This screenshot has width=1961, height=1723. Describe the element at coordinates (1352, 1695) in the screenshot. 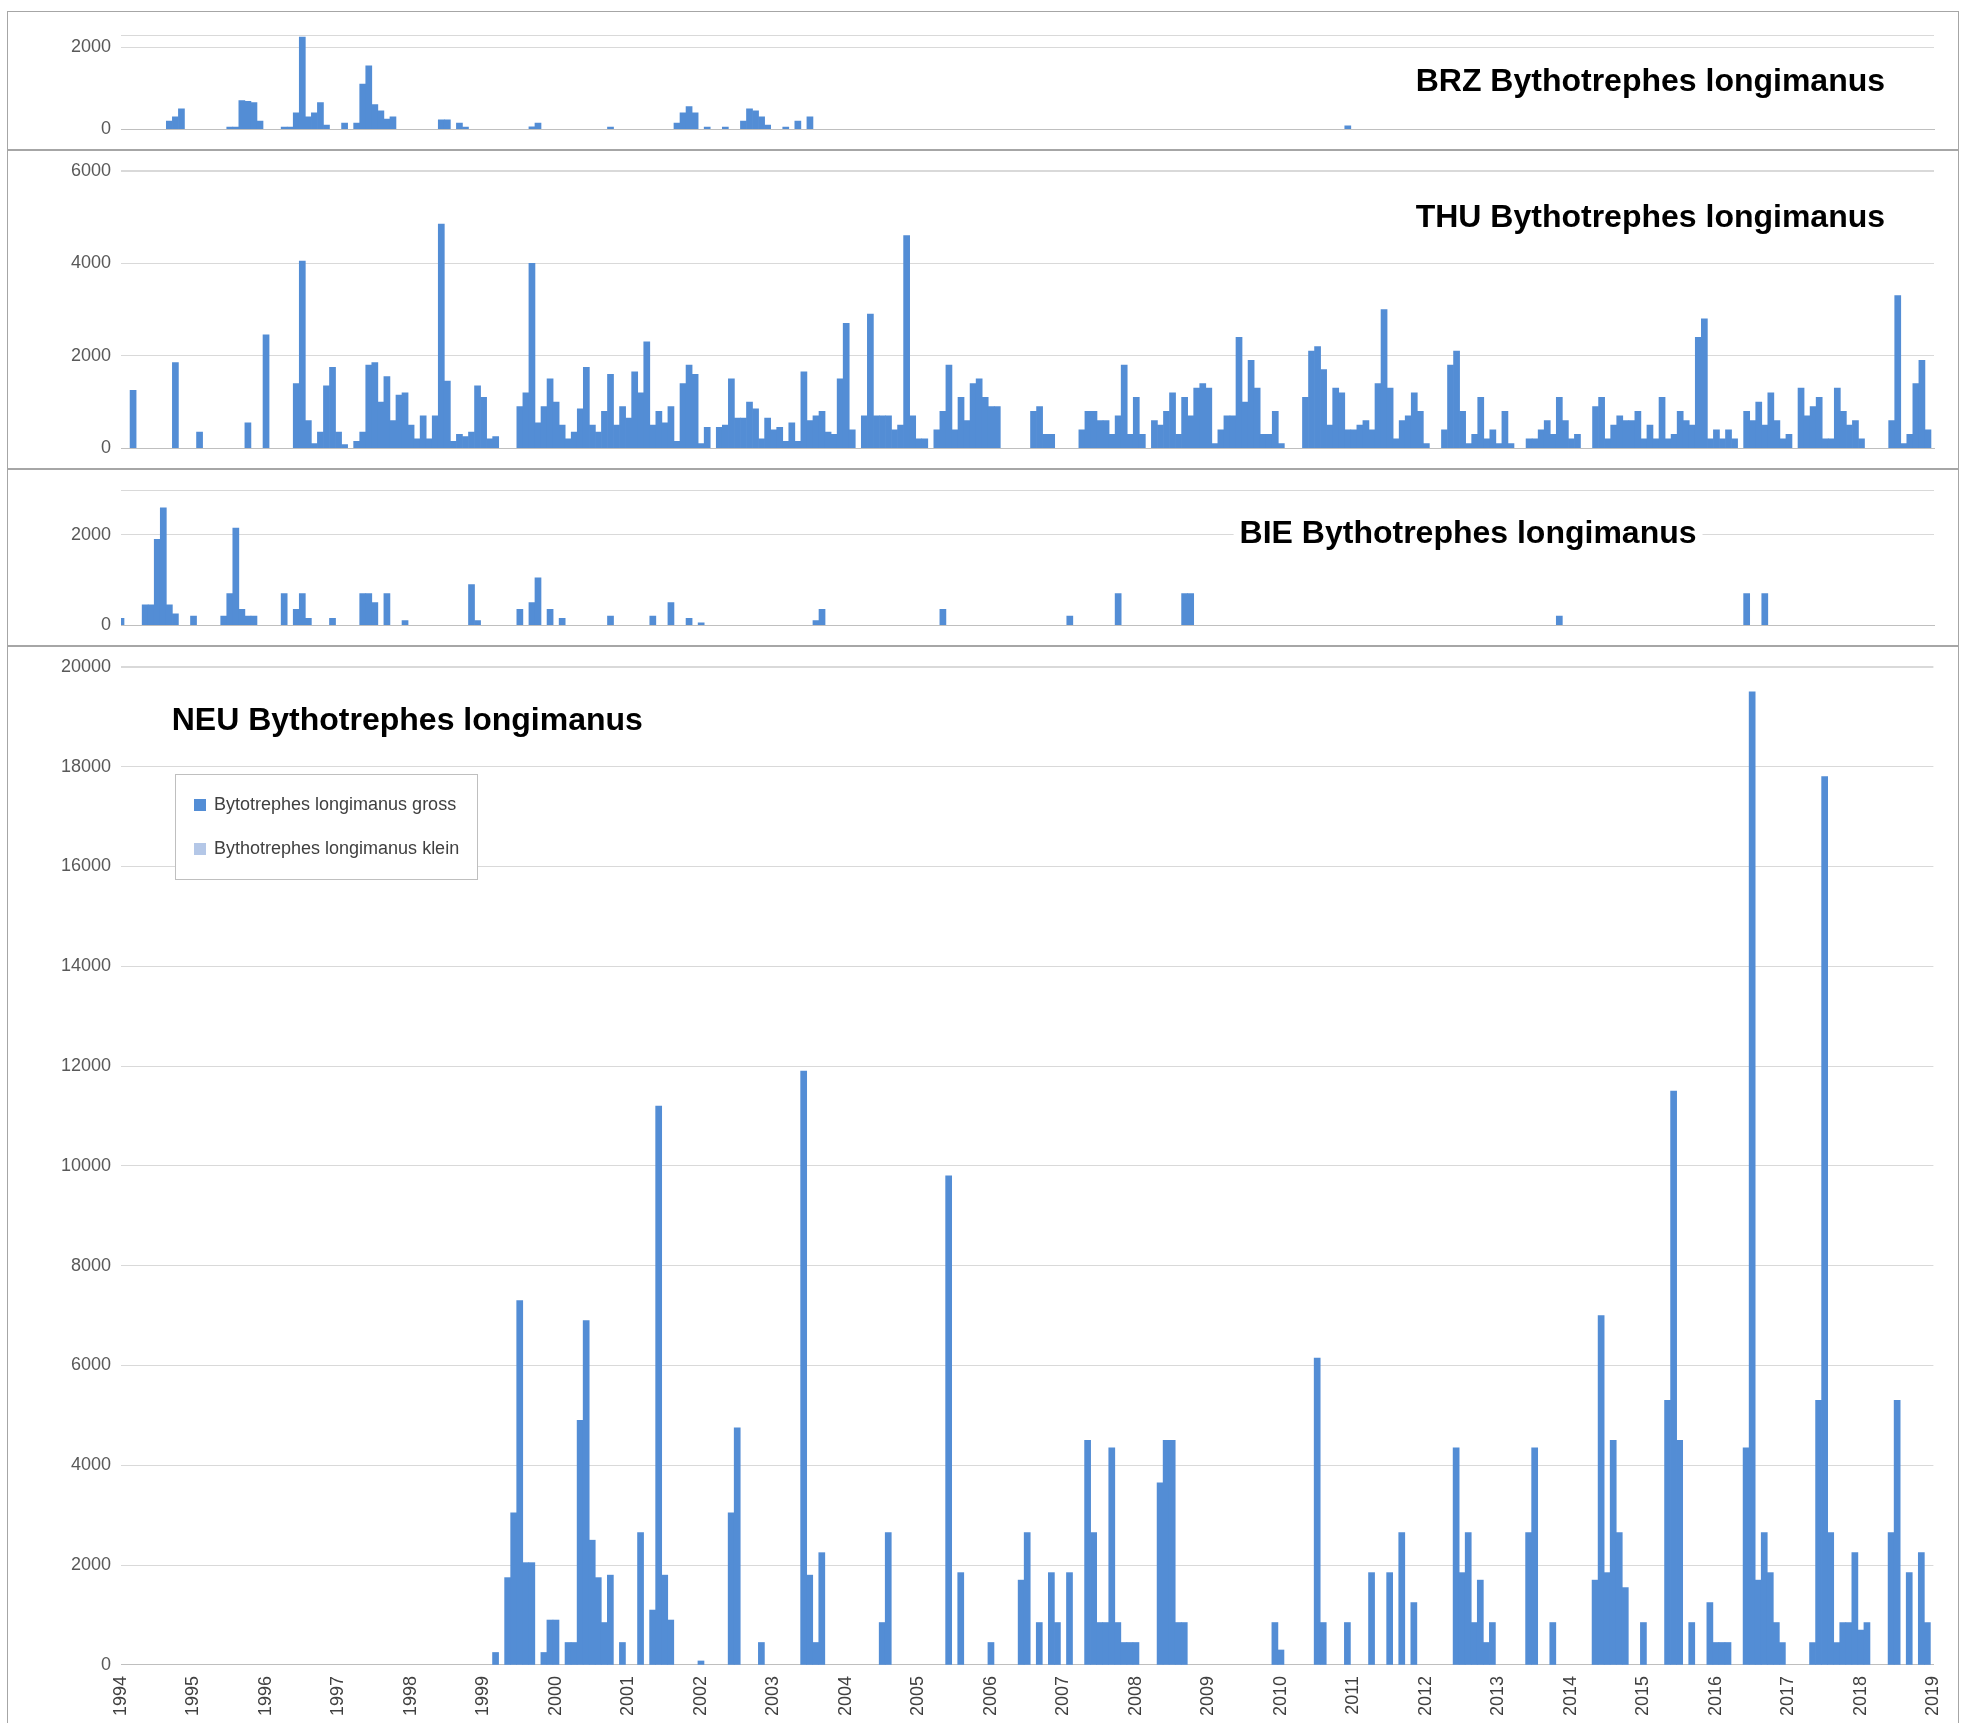

I see `x-tick-label: 2011` at that location.